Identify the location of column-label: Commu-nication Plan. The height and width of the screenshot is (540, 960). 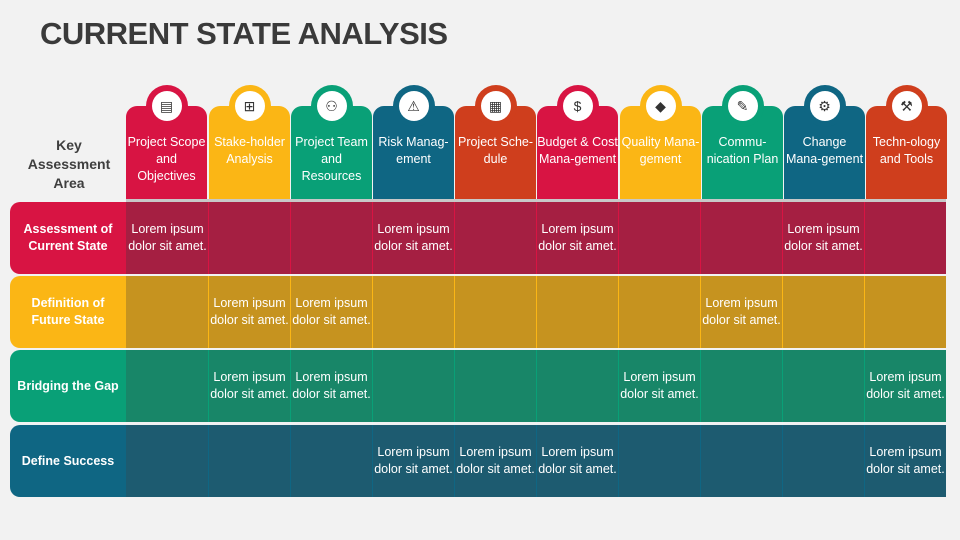
(742, 150).